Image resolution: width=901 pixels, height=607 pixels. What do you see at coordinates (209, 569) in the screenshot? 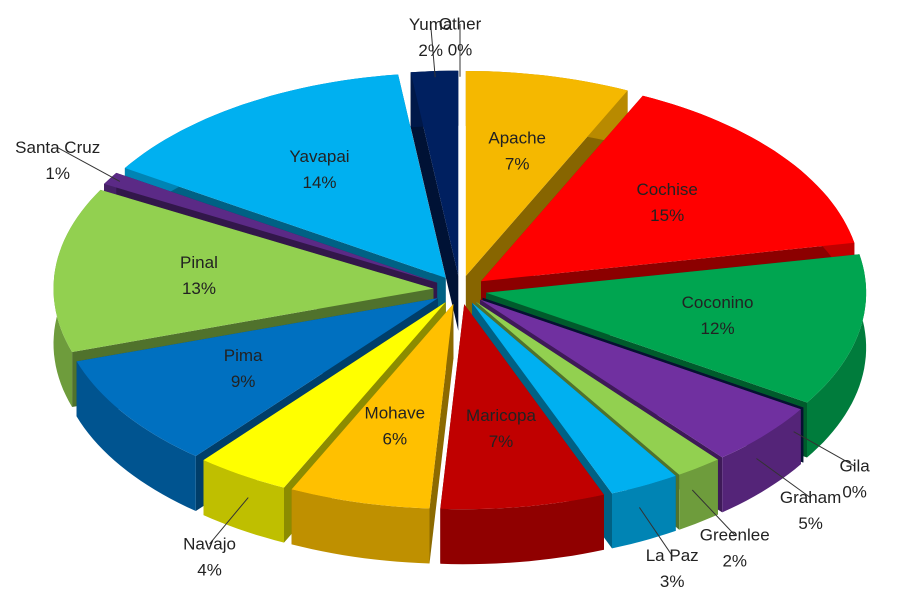
I see `slice-value-label: 4%` at bounding box center [209, 569].